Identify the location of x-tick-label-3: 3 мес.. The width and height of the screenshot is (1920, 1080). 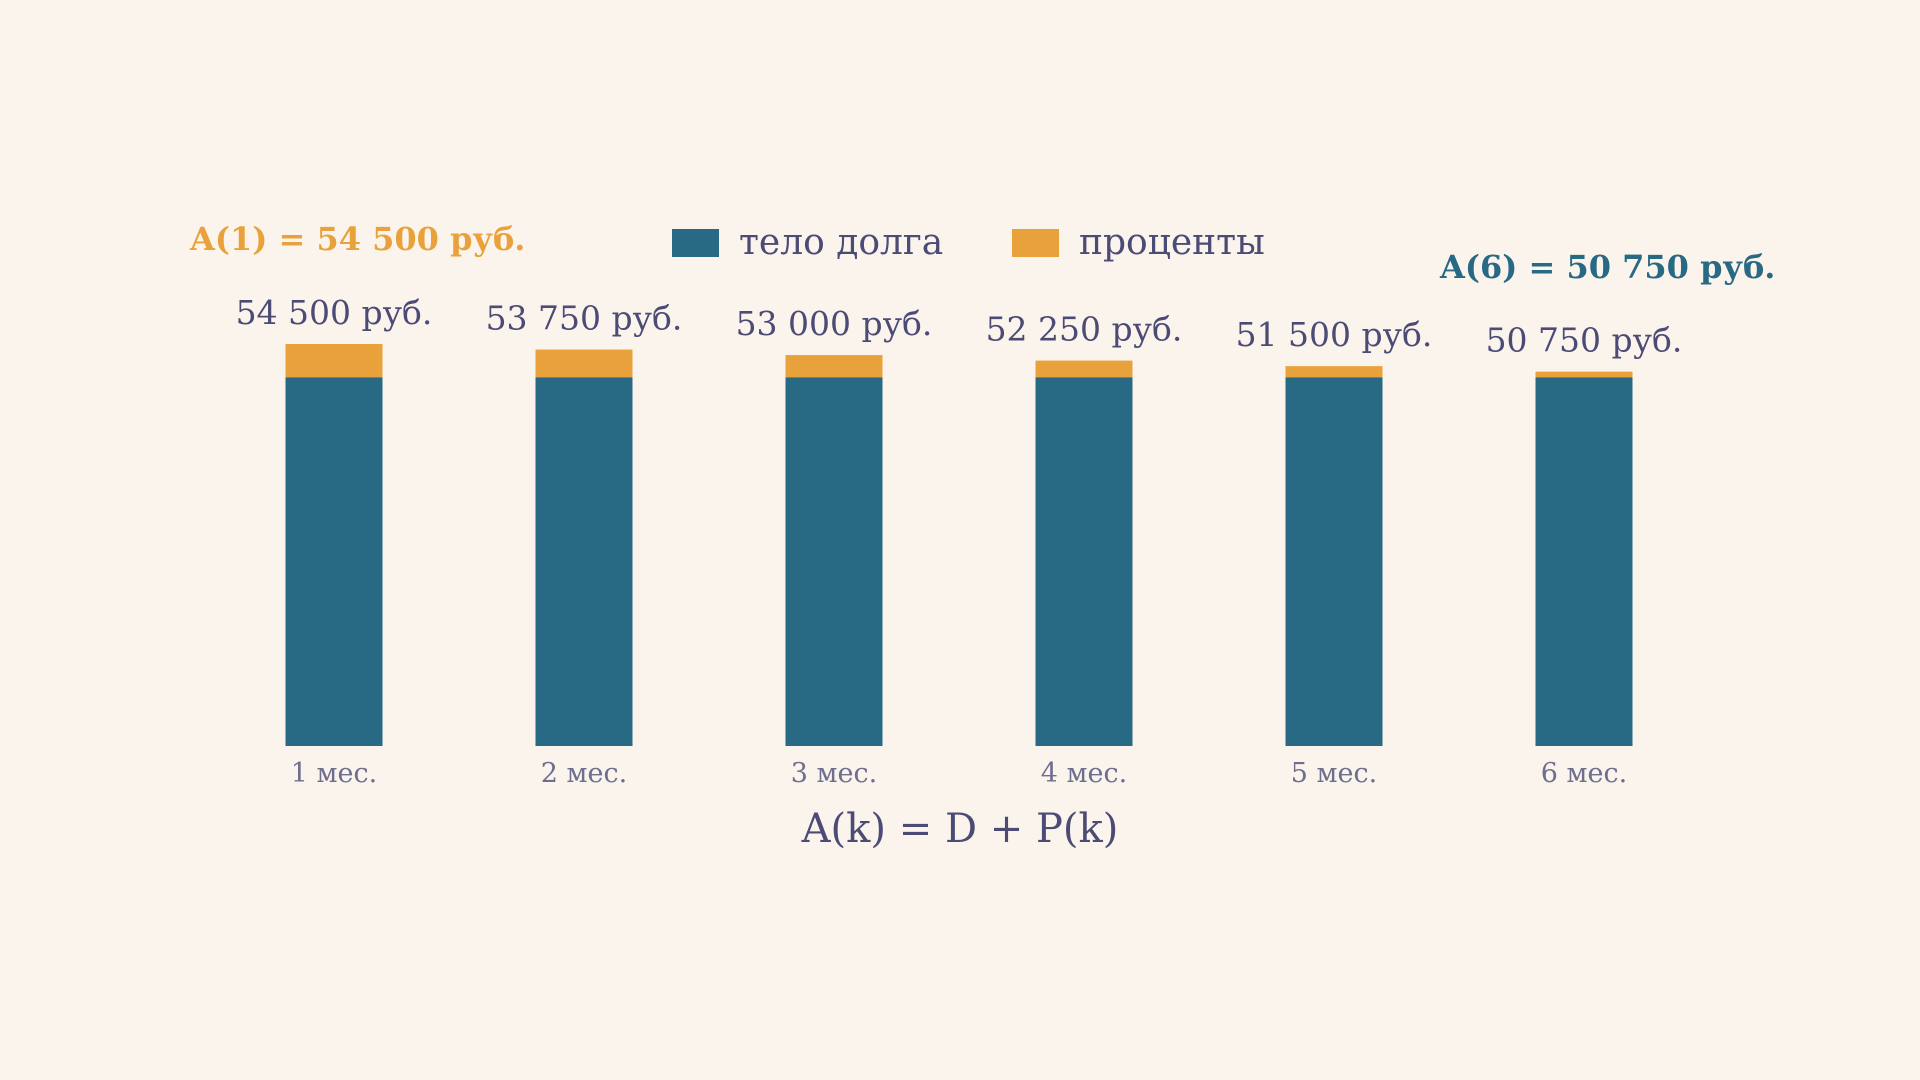
(834, 773).